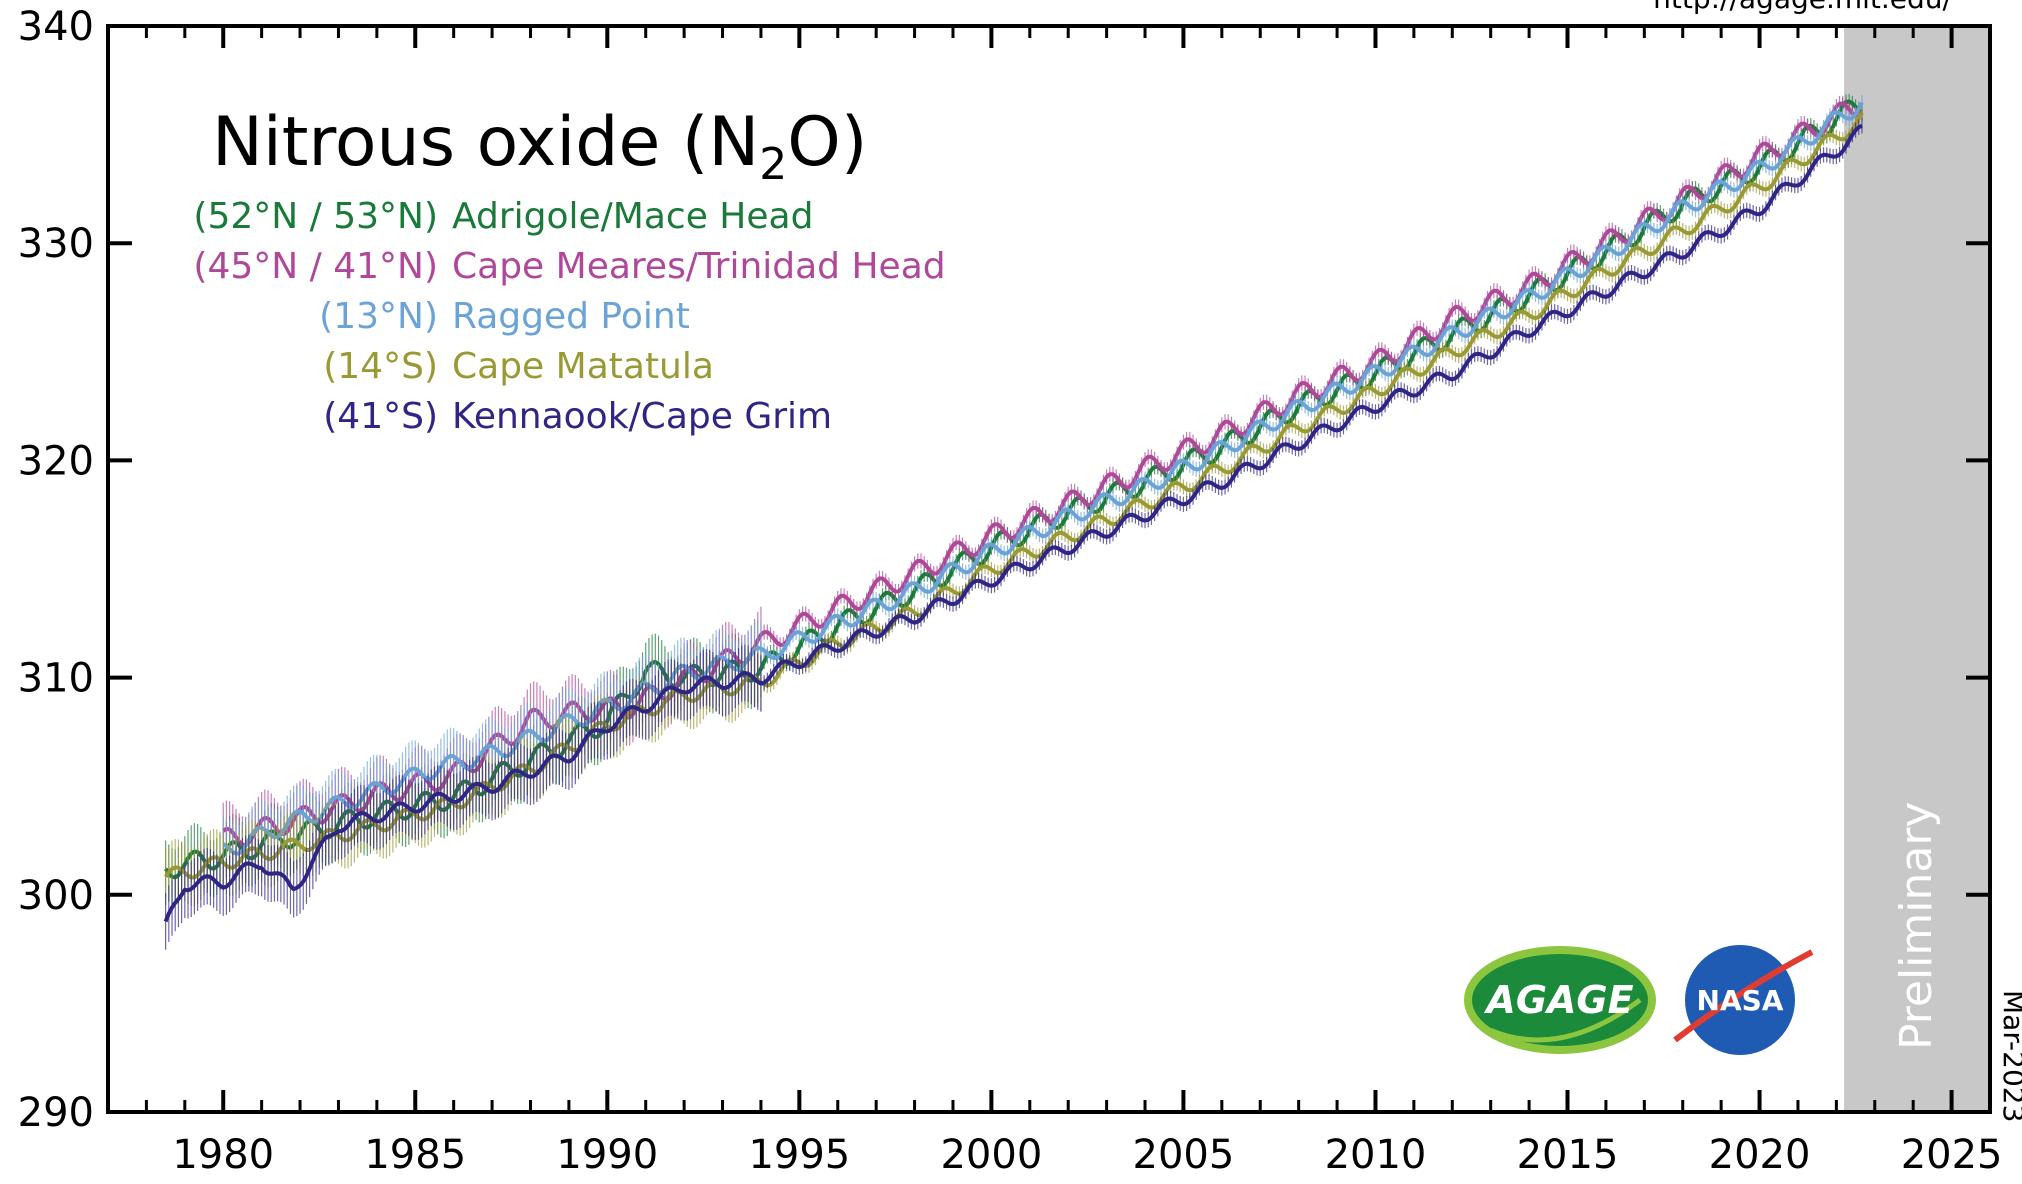 The height and width of the screenshot is (1184, 2022). I want to click on svg-text: NASA, so click(1740, 1000).